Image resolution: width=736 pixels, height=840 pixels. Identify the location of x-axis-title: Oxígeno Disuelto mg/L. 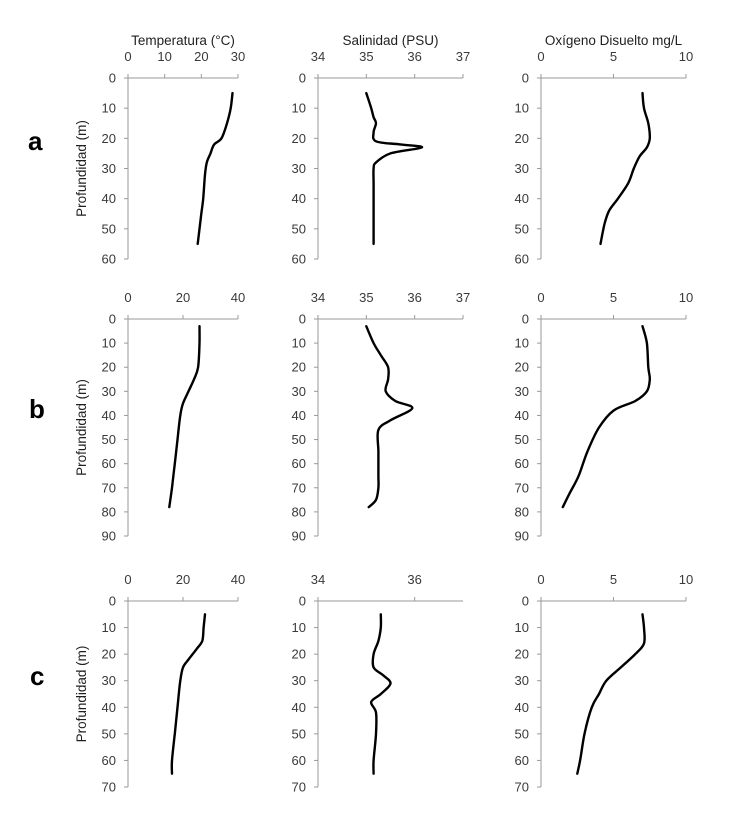
(614, 40).